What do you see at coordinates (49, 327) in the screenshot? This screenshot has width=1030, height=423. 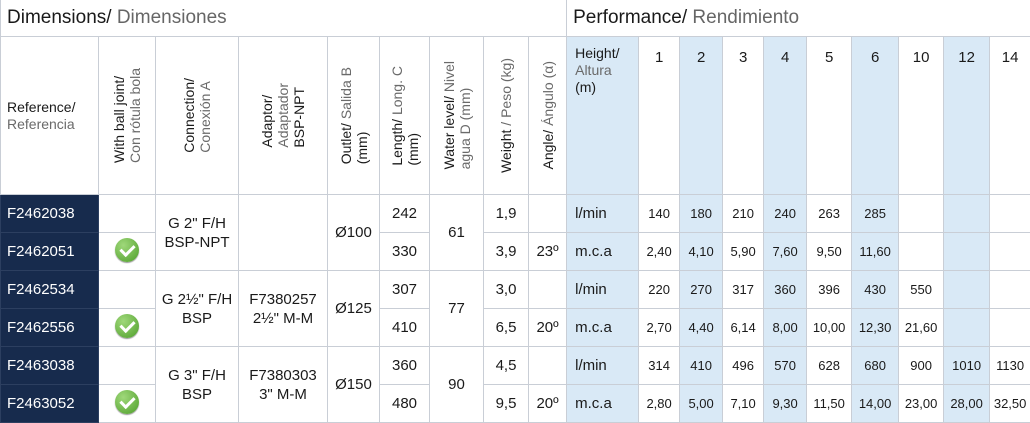 I see `reference-cell: F2462556` at bounding box center [49, 327].